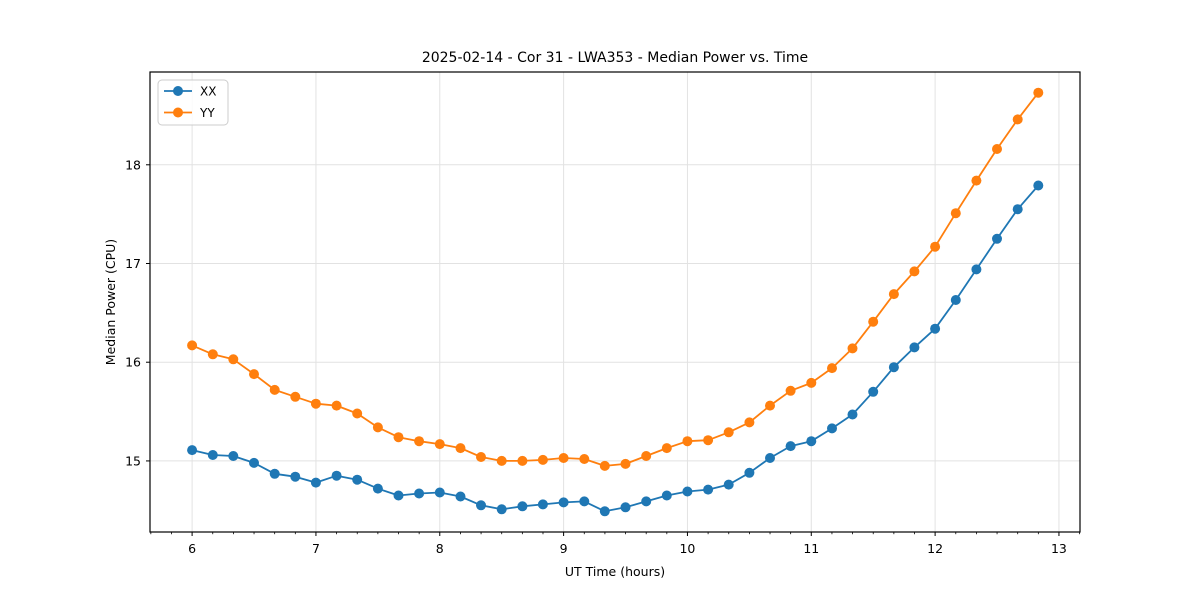 The width and height of the screenshot is (1200, 600). What do you see at coordinates (1059, 548) in the screenshot?
I see `x-tick-label: 13` at bounding box center [1059, 548].